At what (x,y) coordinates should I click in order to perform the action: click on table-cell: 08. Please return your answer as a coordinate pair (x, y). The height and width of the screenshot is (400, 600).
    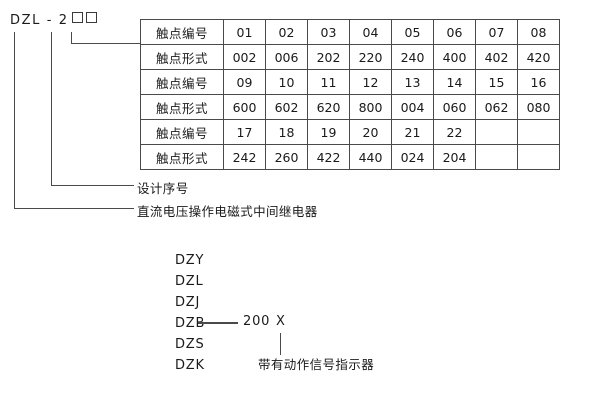
    Looking at the image, I should click on (538, 32).